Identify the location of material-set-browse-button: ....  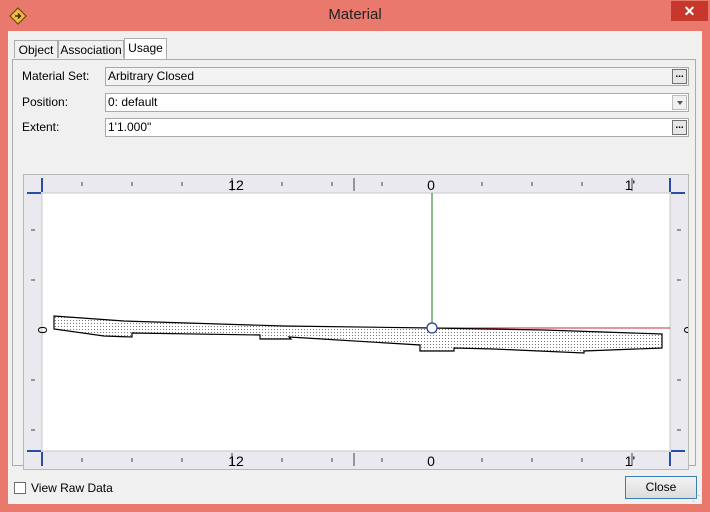
(679, 76).